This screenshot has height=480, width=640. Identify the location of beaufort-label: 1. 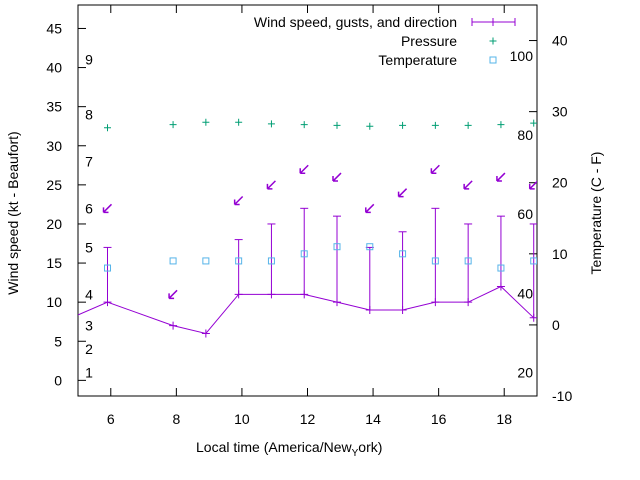
(89, 373).